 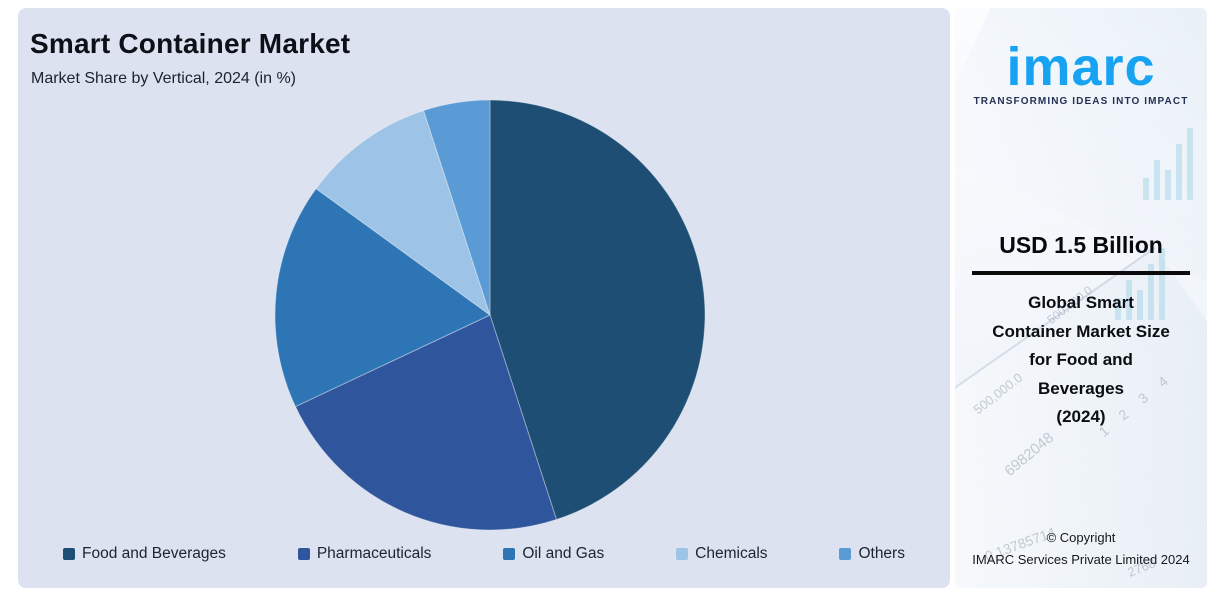 I want to click on imarc-logo-tagline: TRANSFORMING IDEAS INTO IMPACT, so click(x=1081, y=101).